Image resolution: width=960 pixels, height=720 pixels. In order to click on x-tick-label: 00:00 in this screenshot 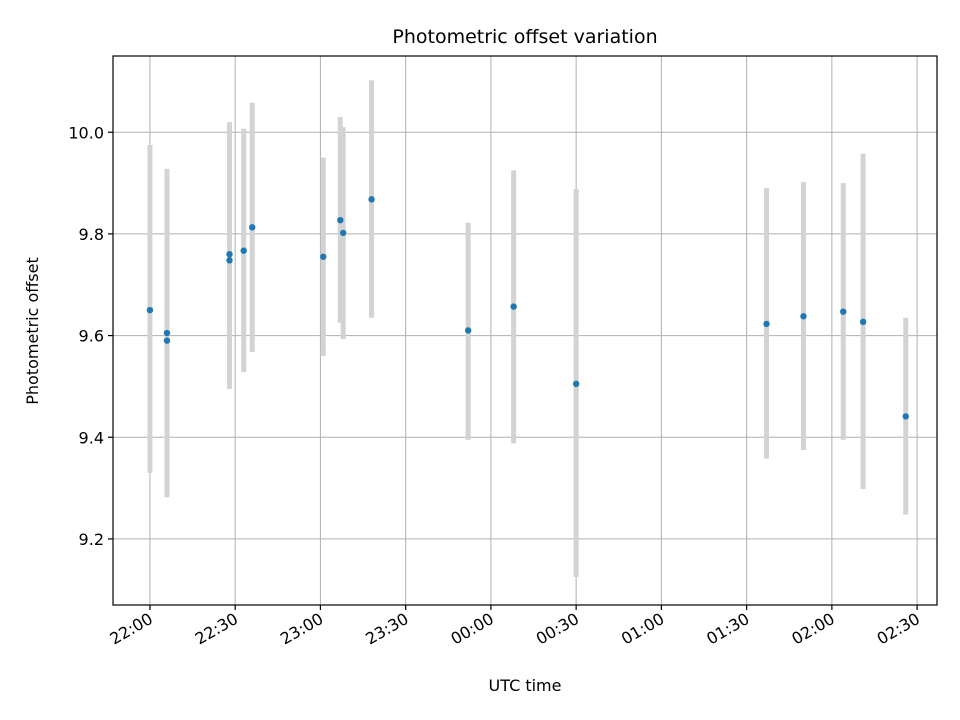, I will do `click(471, 629)`.